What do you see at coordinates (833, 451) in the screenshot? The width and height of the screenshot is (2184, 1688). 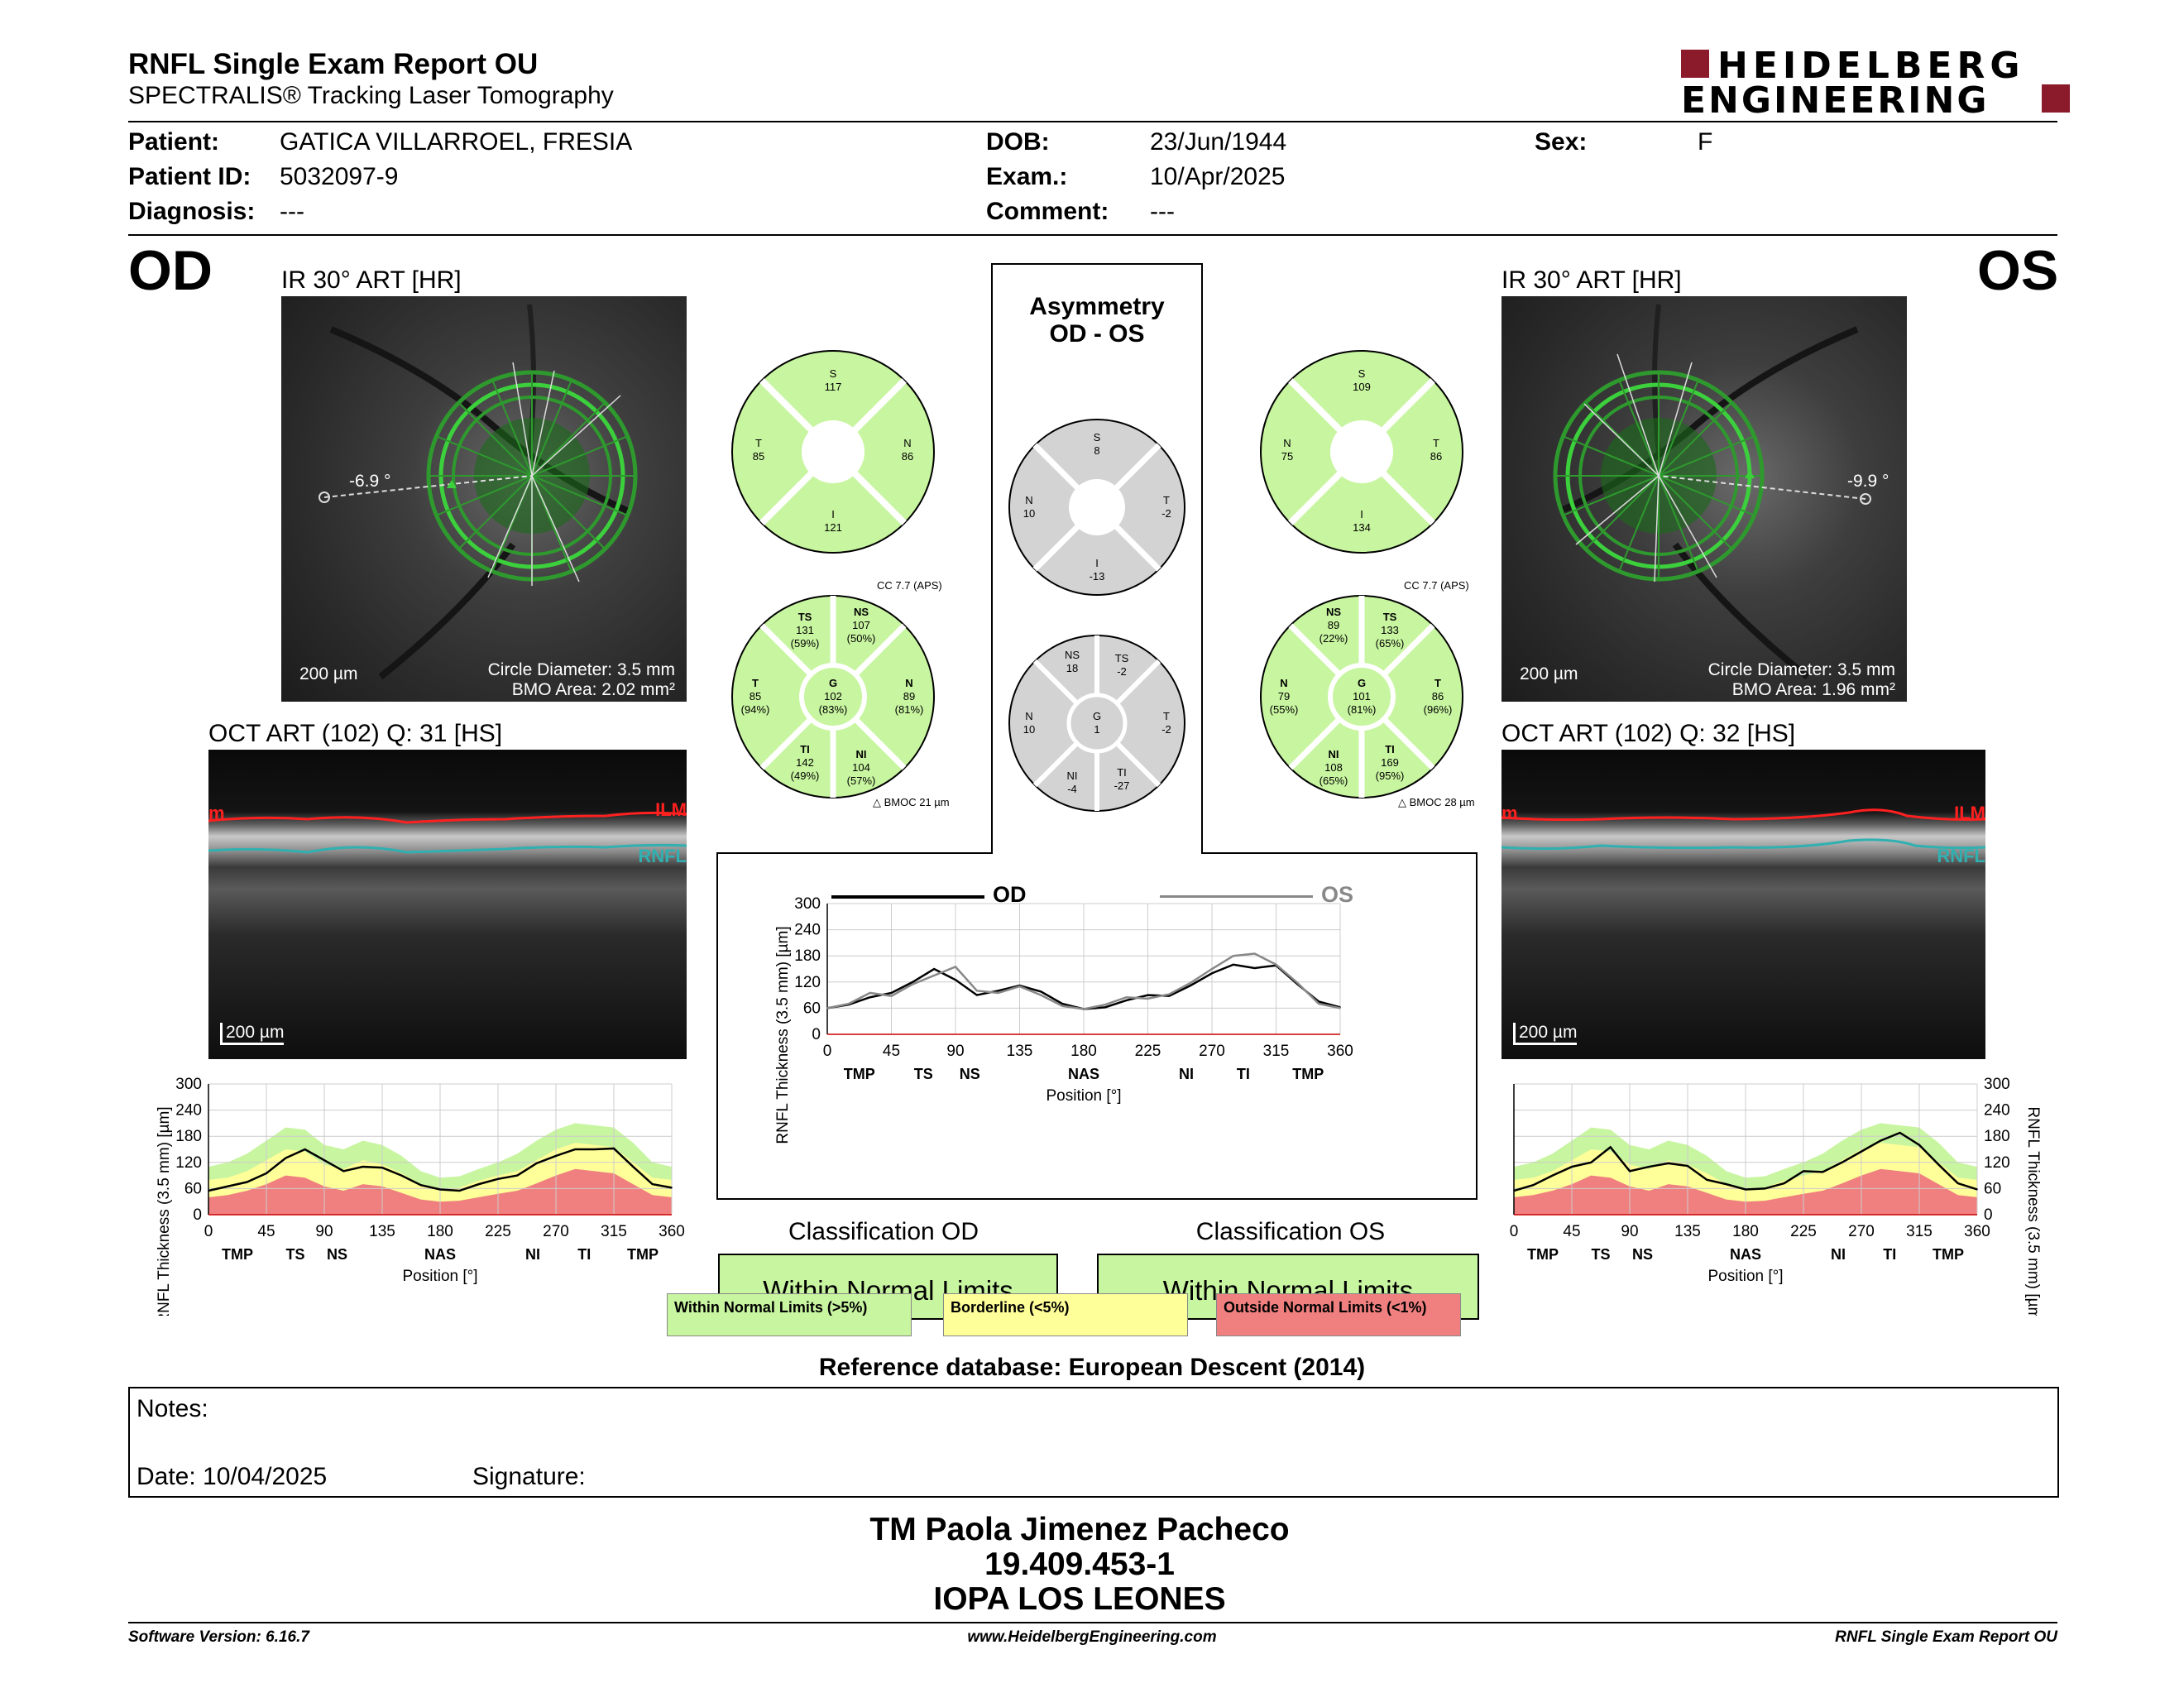 I see `od-quadrant-disc: S 117 T 85 N 86 I 121` at bounding box center [833, 451].